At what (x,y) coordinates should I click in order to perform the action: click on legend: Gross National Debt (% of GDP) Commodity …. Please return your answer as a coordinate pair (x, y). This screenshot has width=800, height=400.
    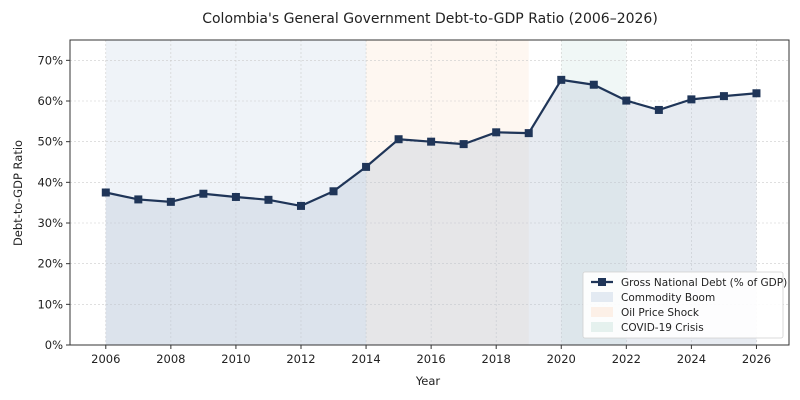
    Looking at the image, I should click on (684, 305).